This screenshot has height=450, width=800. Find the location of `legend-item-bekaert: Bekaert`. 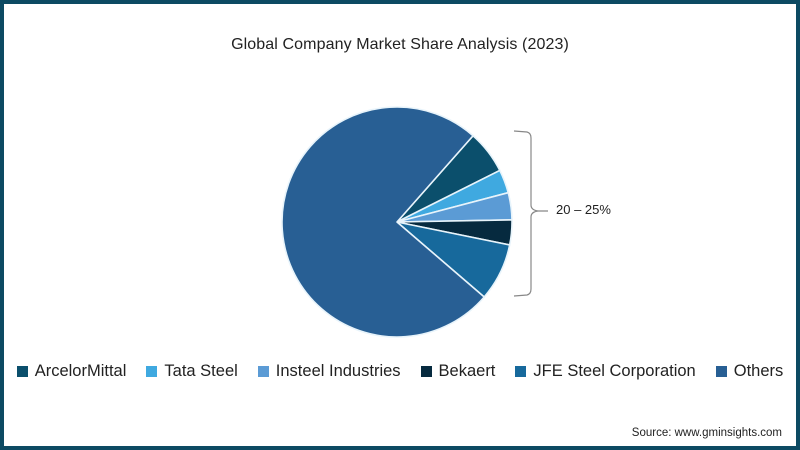

legend-item-bekaert: Bekaert is located at coordinates (458, 371).